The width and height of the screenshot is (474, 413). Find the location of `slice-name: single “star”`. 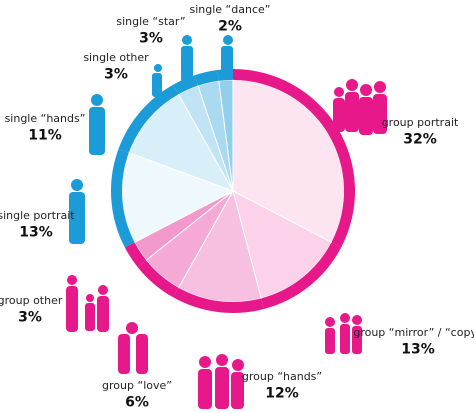

slice-name: single “star” is located at coordinates (150, 21).